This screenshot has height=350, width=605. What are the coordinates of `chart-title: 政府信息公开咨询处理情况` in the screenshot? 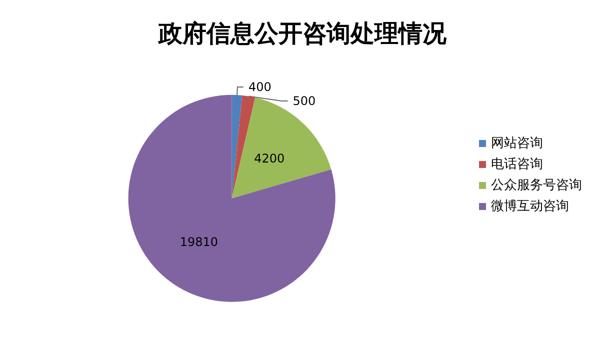 It's located at (303, 33).